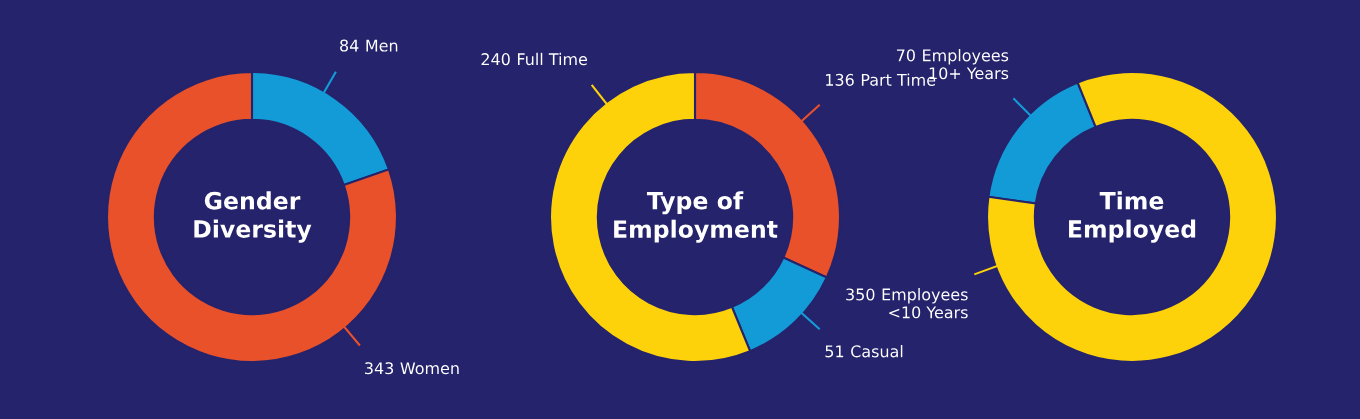 The image size is (1360, 419). What do you see at coordinates (860, 294) in the screenshot?
I see `data-label: 350` at bounding box center [860, 294].